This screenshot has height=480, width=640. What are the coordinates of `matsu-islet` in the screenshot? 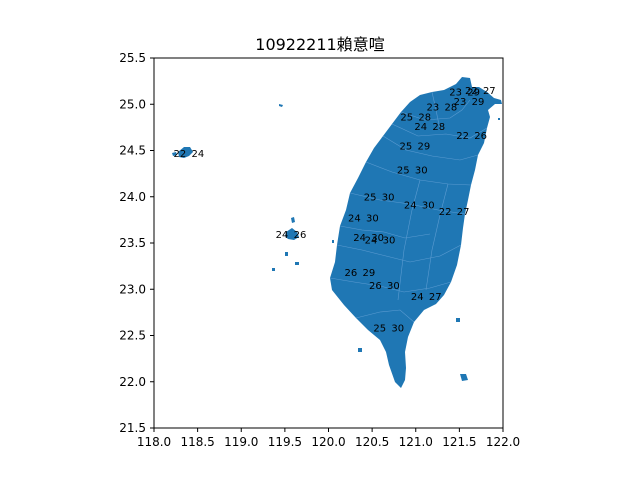 It's located at (281, 105).